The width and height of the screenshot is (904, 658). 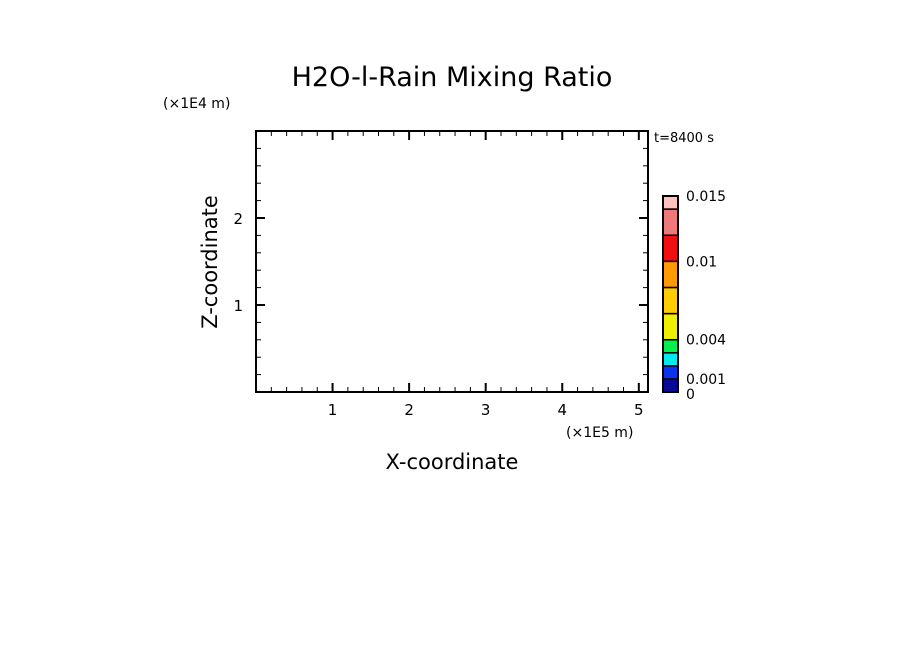 I want to click on x-tick-label: 2, so click(x=409, y=410).